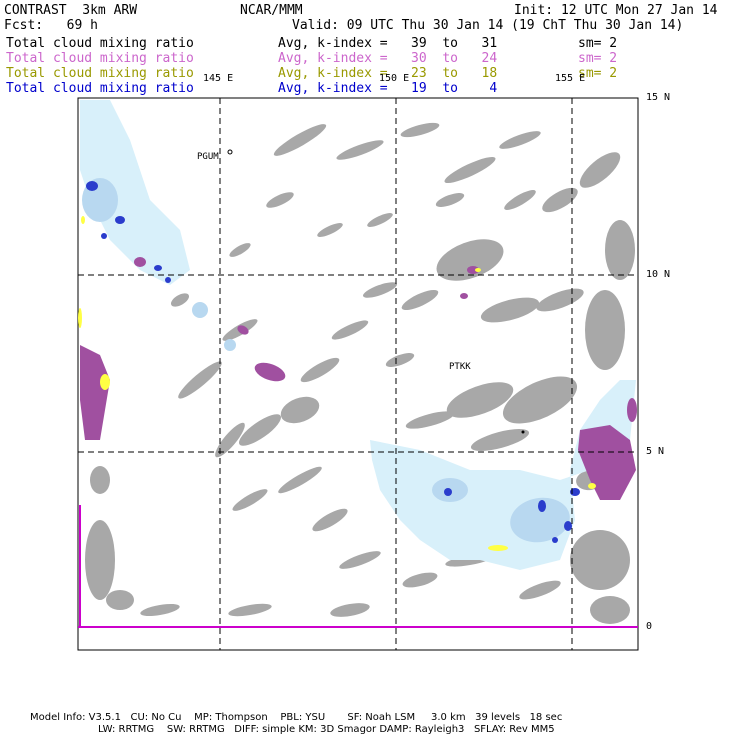 The width and height of the screenshot is (740, 740). What do you see at coordinates (616, 10) in the screenshot?
I see `init-time: Init: 12 UTC Mon 27 Jan 14` at bounding box center [616, 10].